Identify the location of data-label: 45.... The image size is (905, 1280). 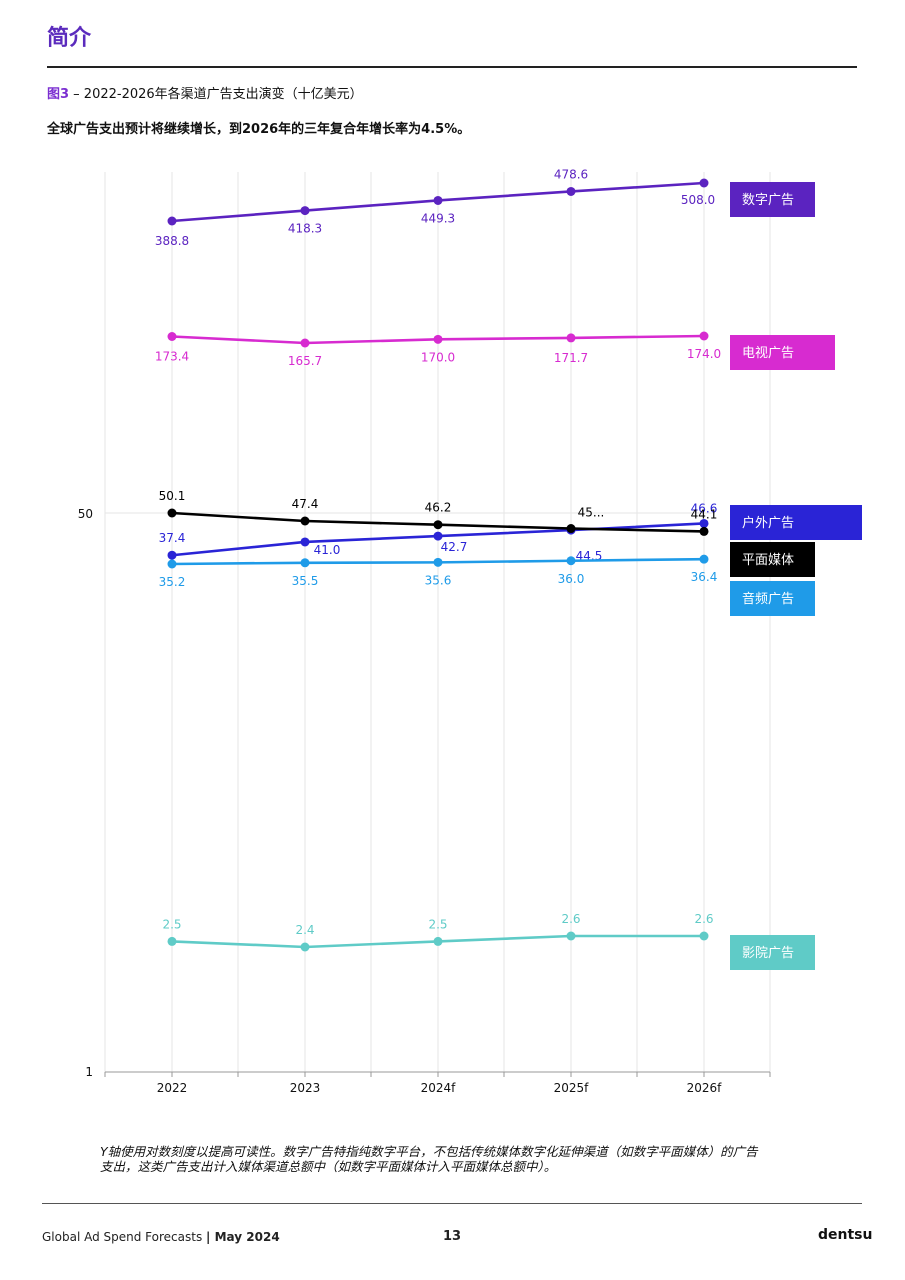
(591, 513).